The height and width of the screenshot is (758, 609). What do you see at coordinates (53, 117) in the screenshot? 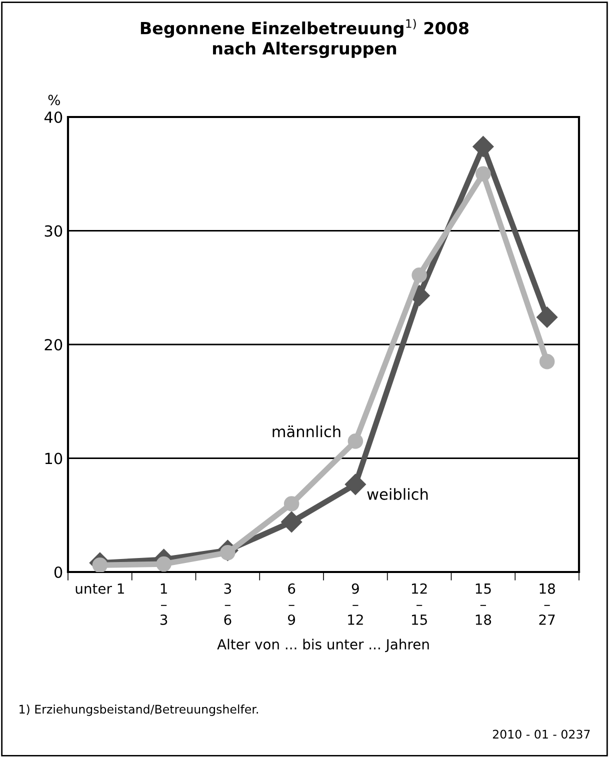
I see `y-tick-label: 40` at bounding box center [53, 117].